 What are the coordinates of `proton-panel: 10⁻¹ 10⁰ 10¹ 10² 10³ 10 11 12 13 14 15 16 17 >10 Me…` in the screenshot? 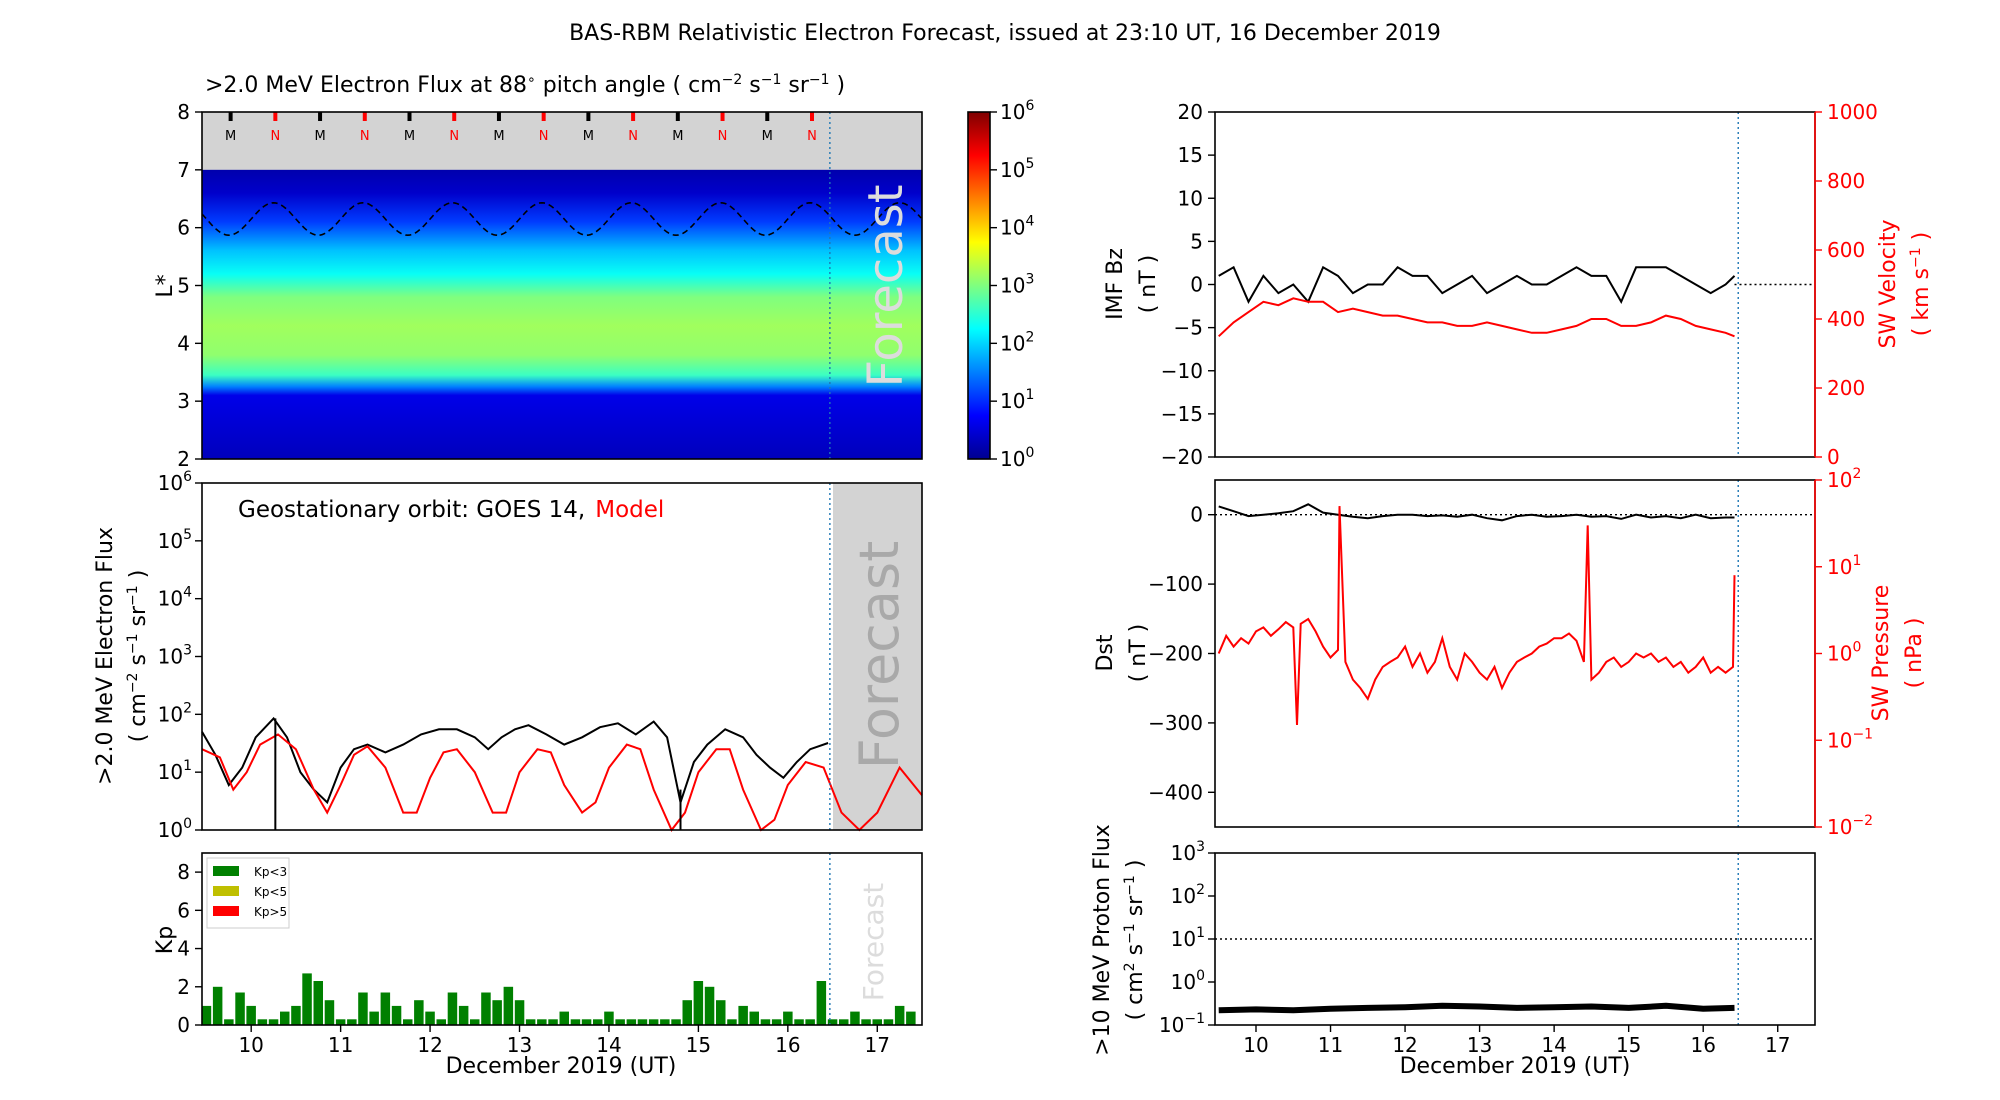 It's located at (1453, 951).